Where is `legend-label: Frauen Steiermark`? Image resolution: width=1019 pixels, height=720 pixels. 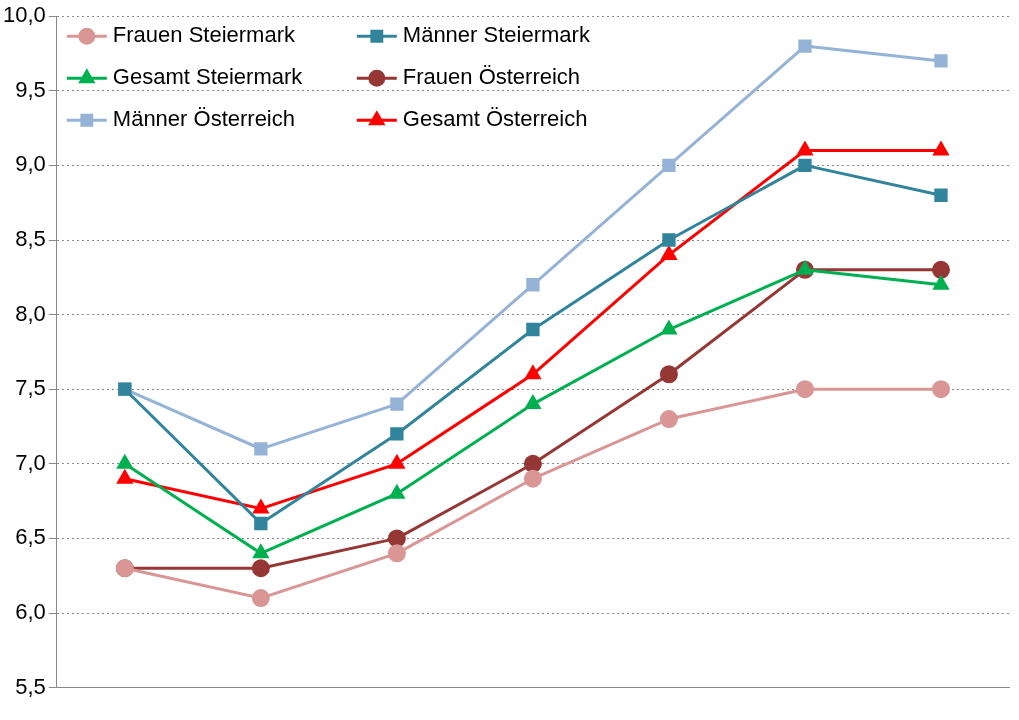 legend-label: Frauen Steiermark is located at coordinates (204, 35).